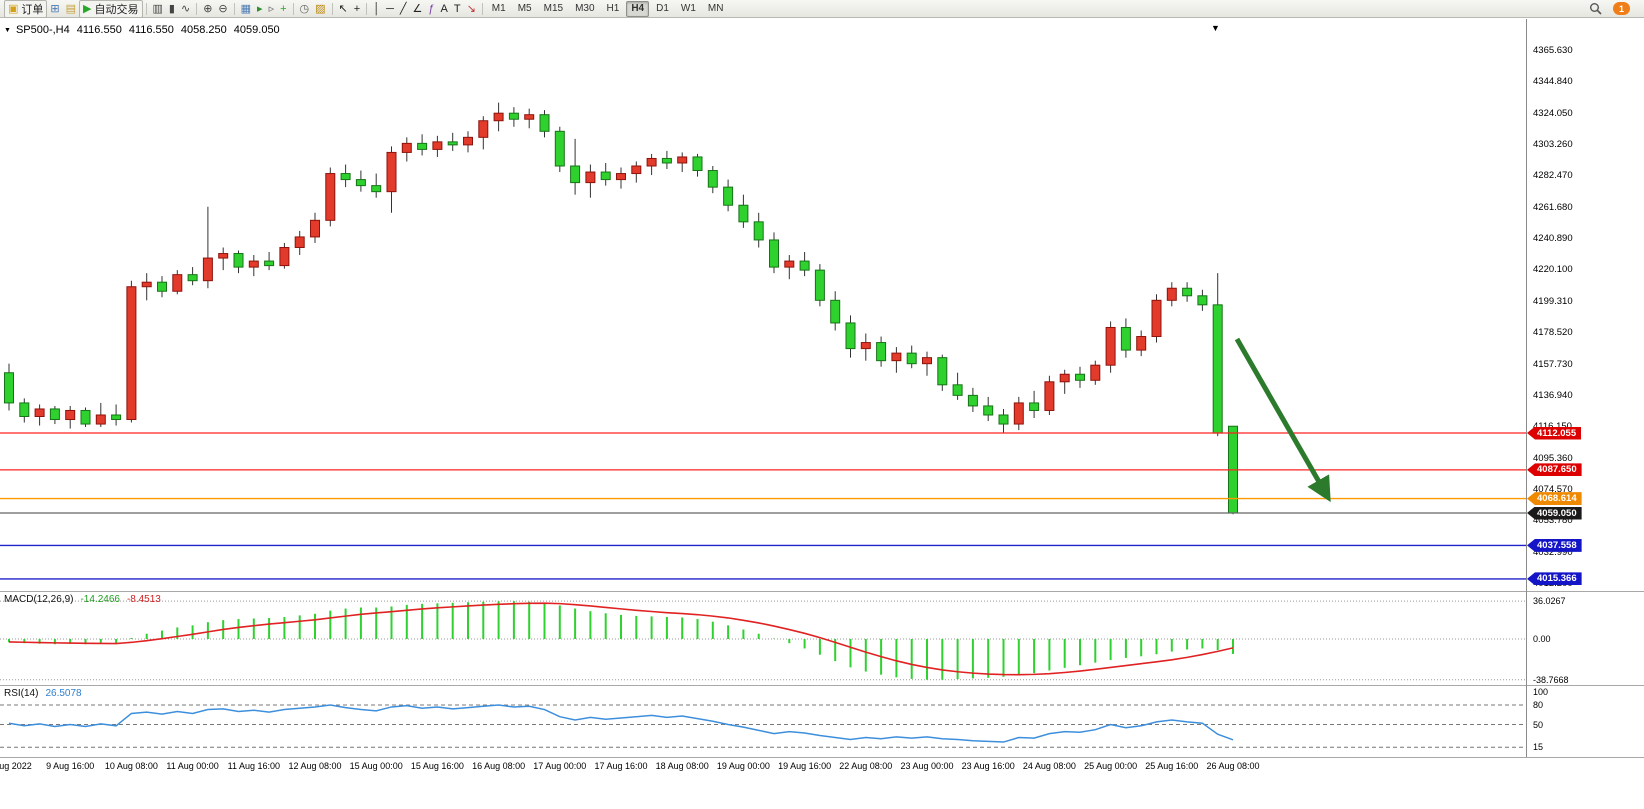 The width and height of the screenshot is (1644, 809). I want to click on symbol-dropdown-icon: ▼, so click(7, 30).